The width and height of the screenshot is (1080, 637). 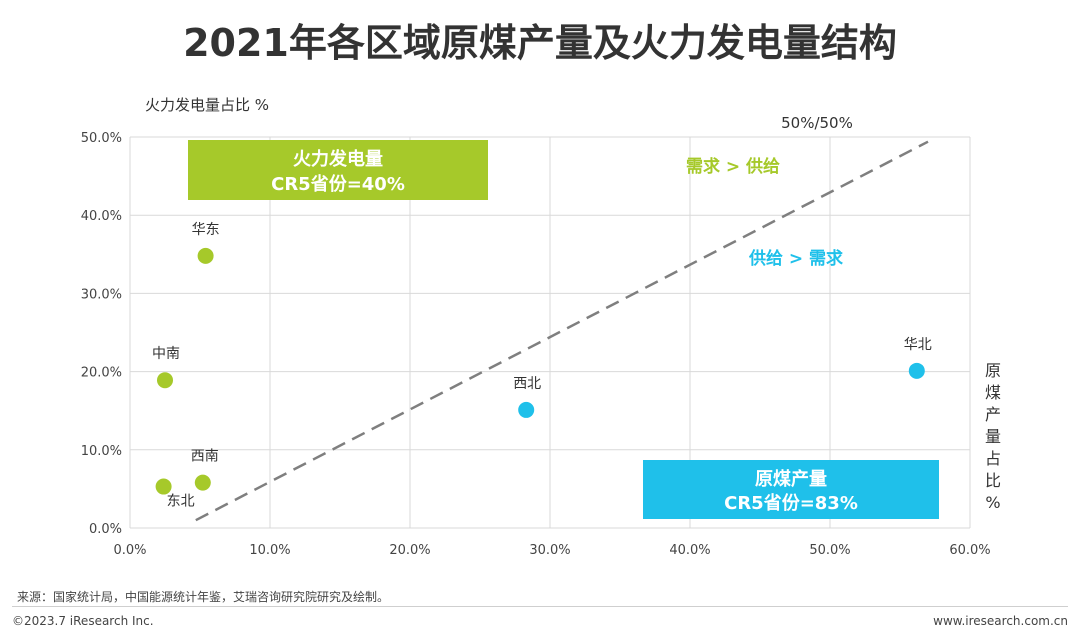 I want to click on y-axis-title: 火力发电量占比 %, so click(x=207, y=105).